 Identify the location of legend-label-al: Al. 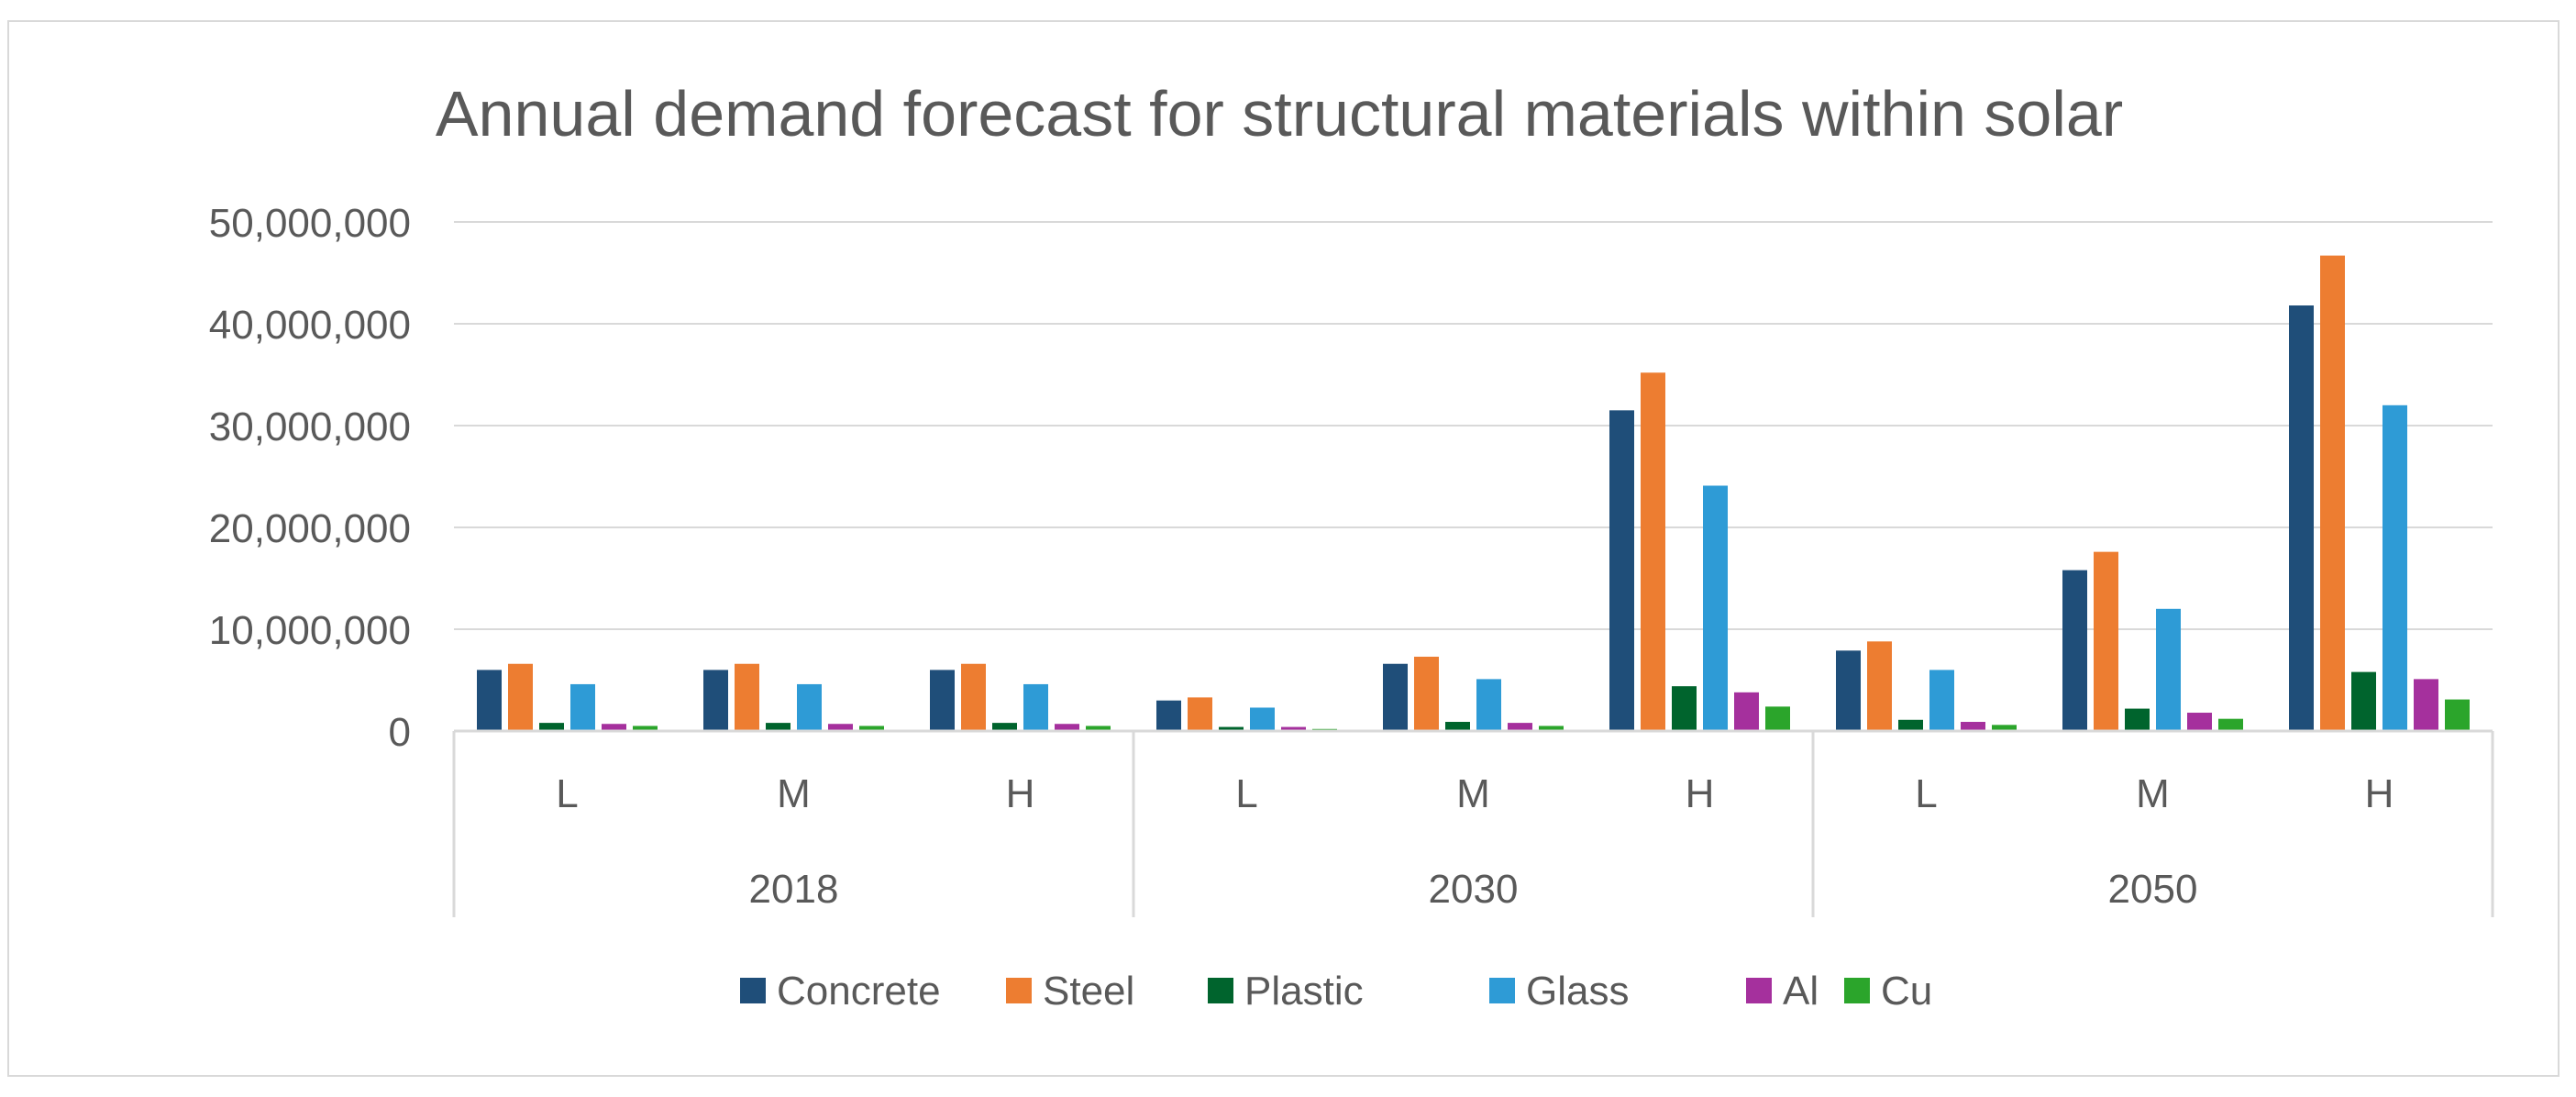
(1801, 991).